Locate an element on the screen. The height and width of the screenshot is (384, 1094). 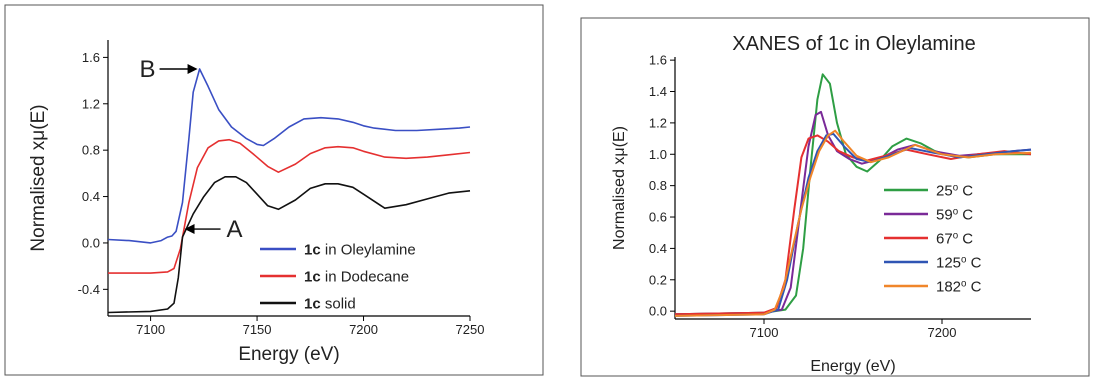
x-tick-label: 7150 is located at coordinates (257, 329).